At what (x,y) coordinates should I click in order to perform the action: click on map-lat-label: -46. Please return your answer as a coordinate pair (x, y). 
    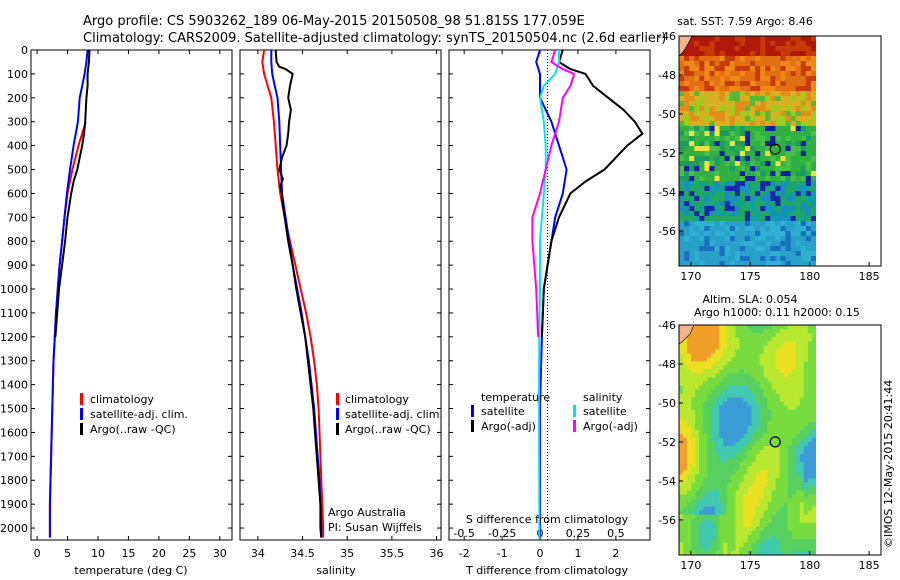
    Looking at the image, I should click on (667, 36).